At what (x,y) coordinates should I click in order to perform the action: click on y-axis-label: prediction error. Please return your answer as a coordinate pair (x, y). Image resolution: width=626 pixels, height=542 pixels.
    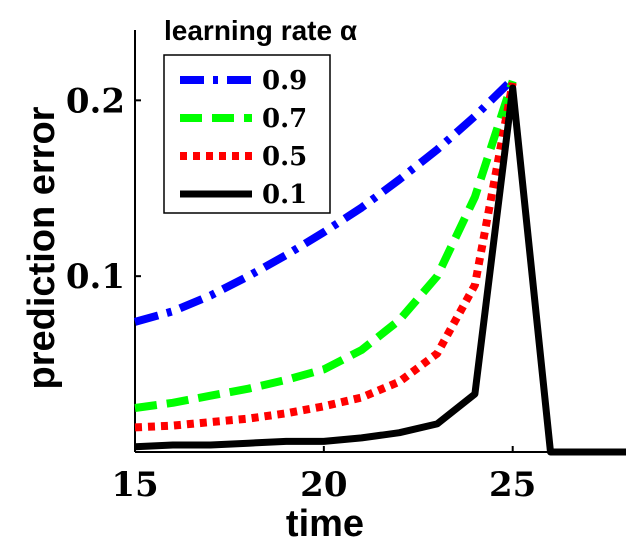
    Looking at the image, I should click on (42, 247).